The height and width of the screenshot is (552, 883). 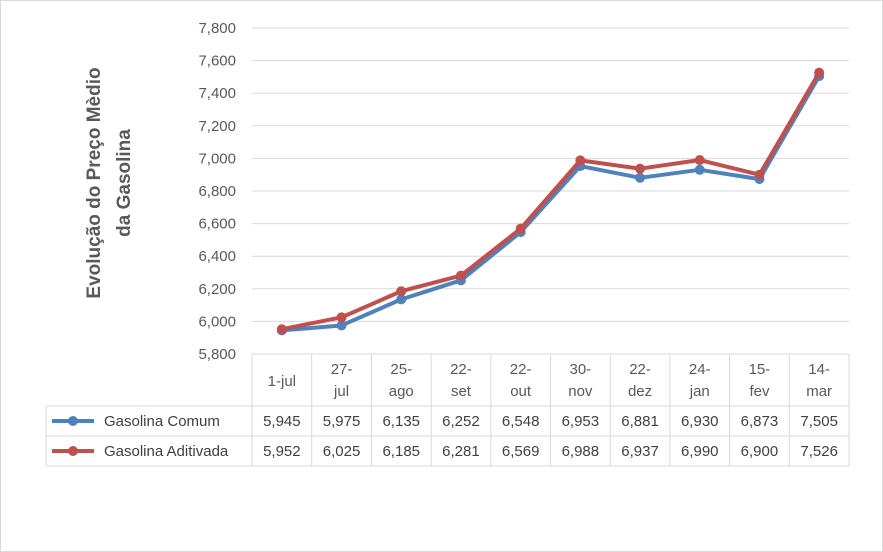 What do you see at coordinates (700, 380) in the screenshot?
I see `x-tick-label: 24- jan` at bounding box center [700, 380].